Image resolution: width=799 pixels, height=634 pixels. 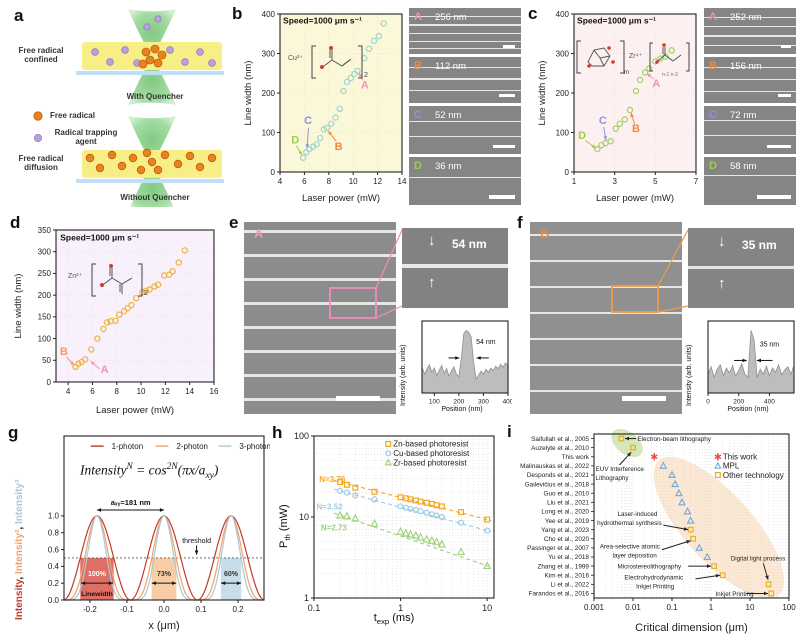 What do you see at coordinates (759, 245) in the screenshot?
I see `sem-f-width-label: 35 nm` at bounding box center [759, 245].